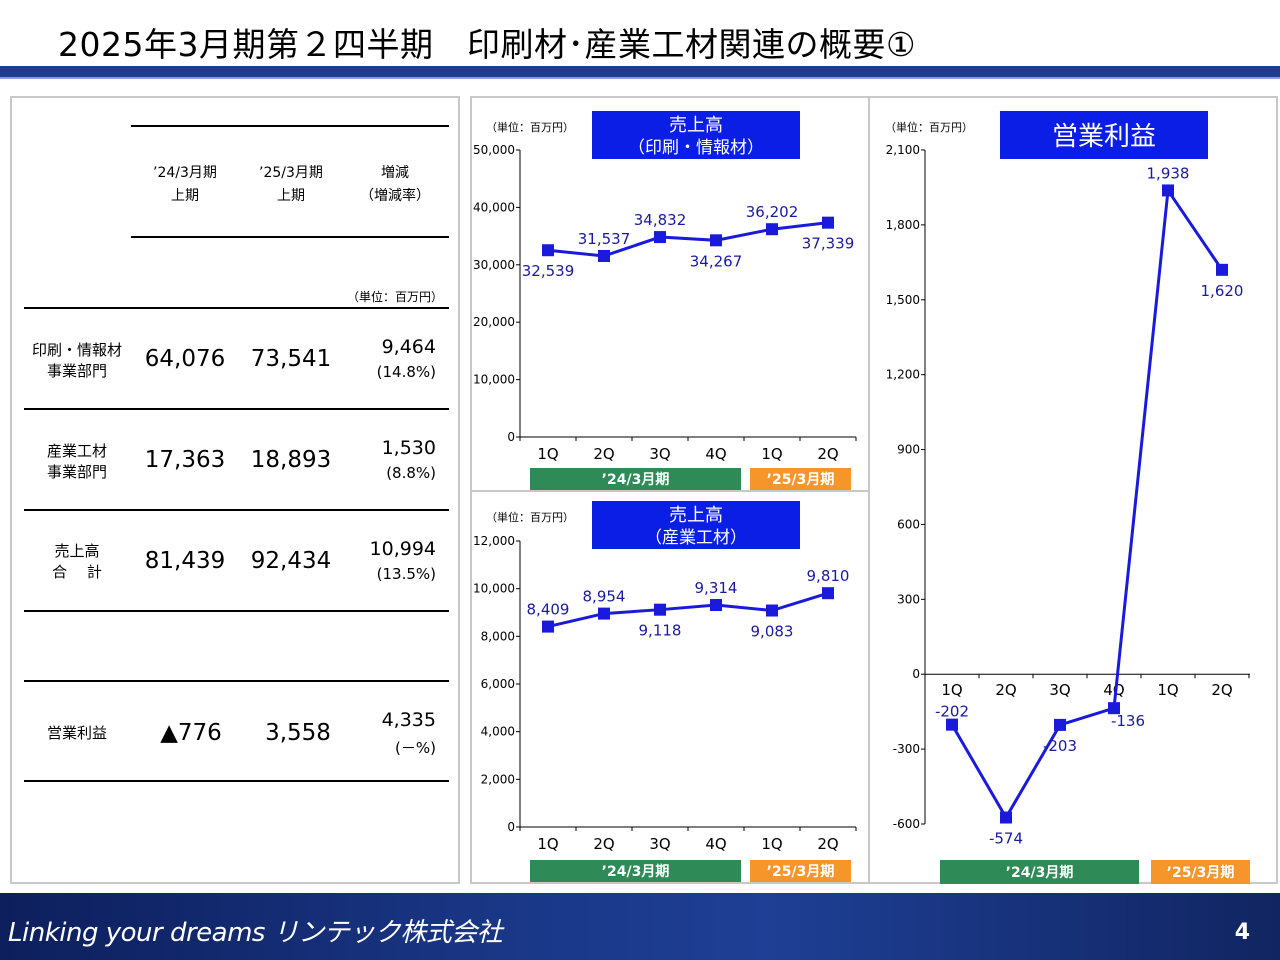 The width and height of the screenshot is (1280, 960). What do you see at coordinates (185, 359) in the screenshot?
I see `value-24: 64,076` at bounding box center [185, 359].